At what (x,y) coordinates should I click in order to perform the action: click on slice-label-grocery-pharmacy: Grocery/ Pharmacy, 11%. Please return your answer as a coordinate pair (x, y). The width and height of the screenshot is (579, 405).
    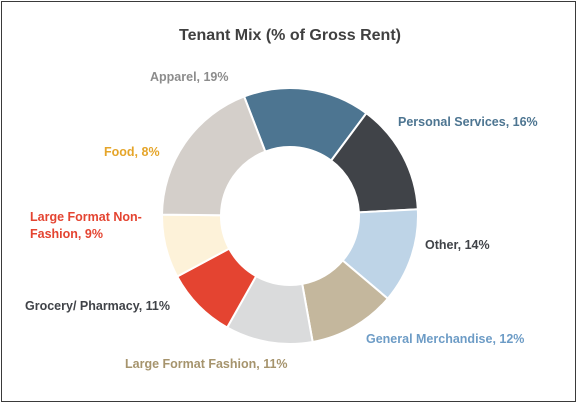
    Looking at the image, I should click on (97, 306).